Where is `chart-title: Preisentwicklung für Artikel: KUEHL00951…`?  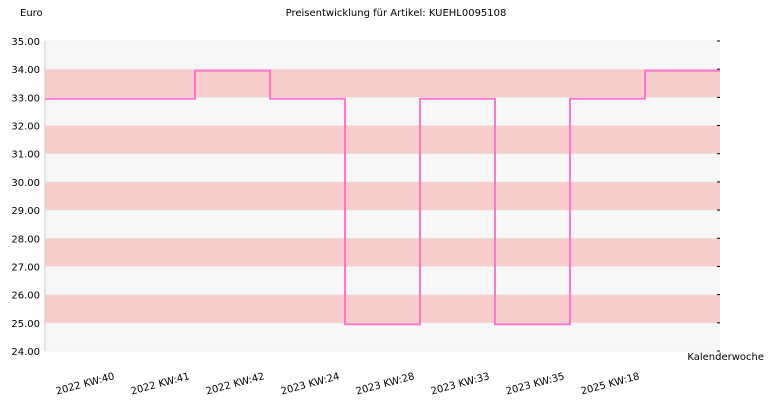 chart-title: Preisentwicklung für Artikel: KUEHL00951… is located at coordinates (396, 13).